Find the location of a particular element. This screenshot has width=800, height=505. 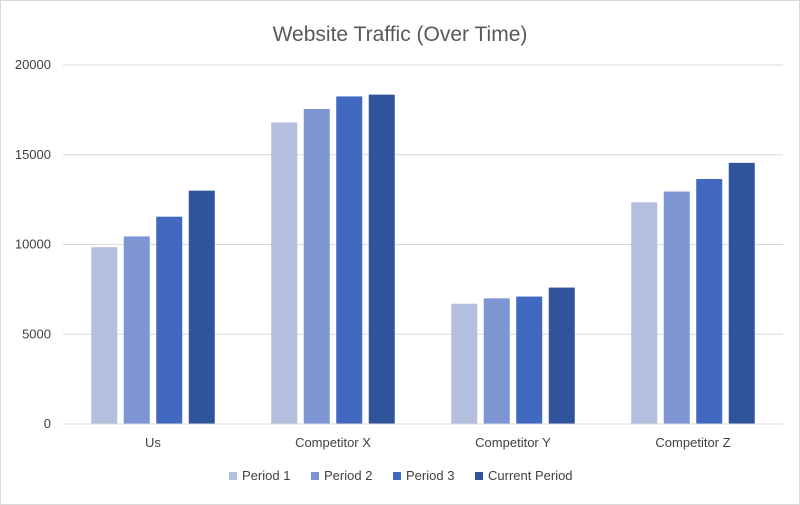

x-axis-categories: Us Competitor X Competitor Y Competitor Z is located at coordinates (438, 442).